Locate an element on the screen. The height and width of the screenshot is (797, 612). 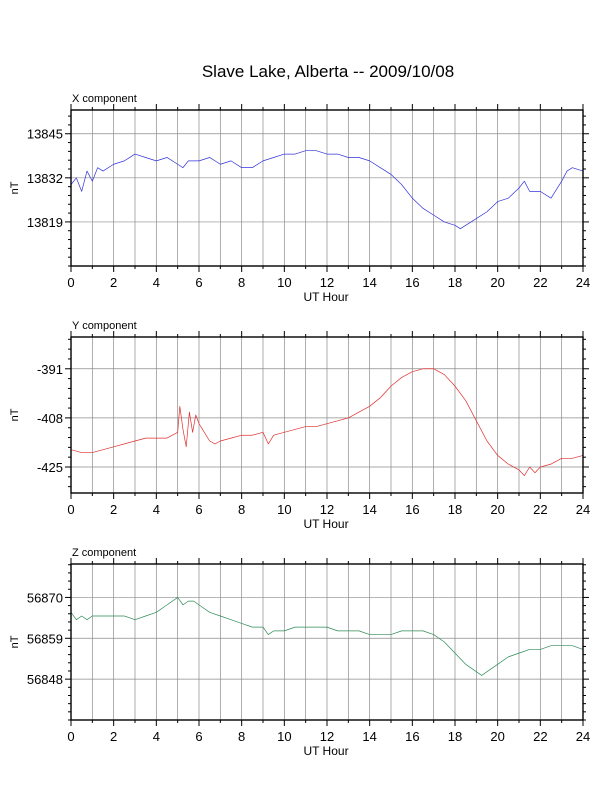
x-component-y-tick-label: 13819 is located at coordinates (45, 222).